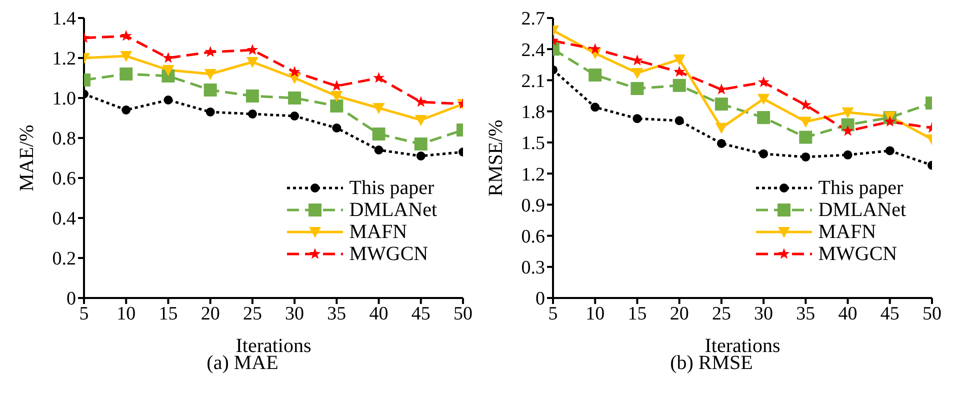 This screenshot has width=954, height=403. What do you see at coordinates (533, 205) in the screenshot?
I see `y-tick-label: 0.9` at bounding box center [533, 205].